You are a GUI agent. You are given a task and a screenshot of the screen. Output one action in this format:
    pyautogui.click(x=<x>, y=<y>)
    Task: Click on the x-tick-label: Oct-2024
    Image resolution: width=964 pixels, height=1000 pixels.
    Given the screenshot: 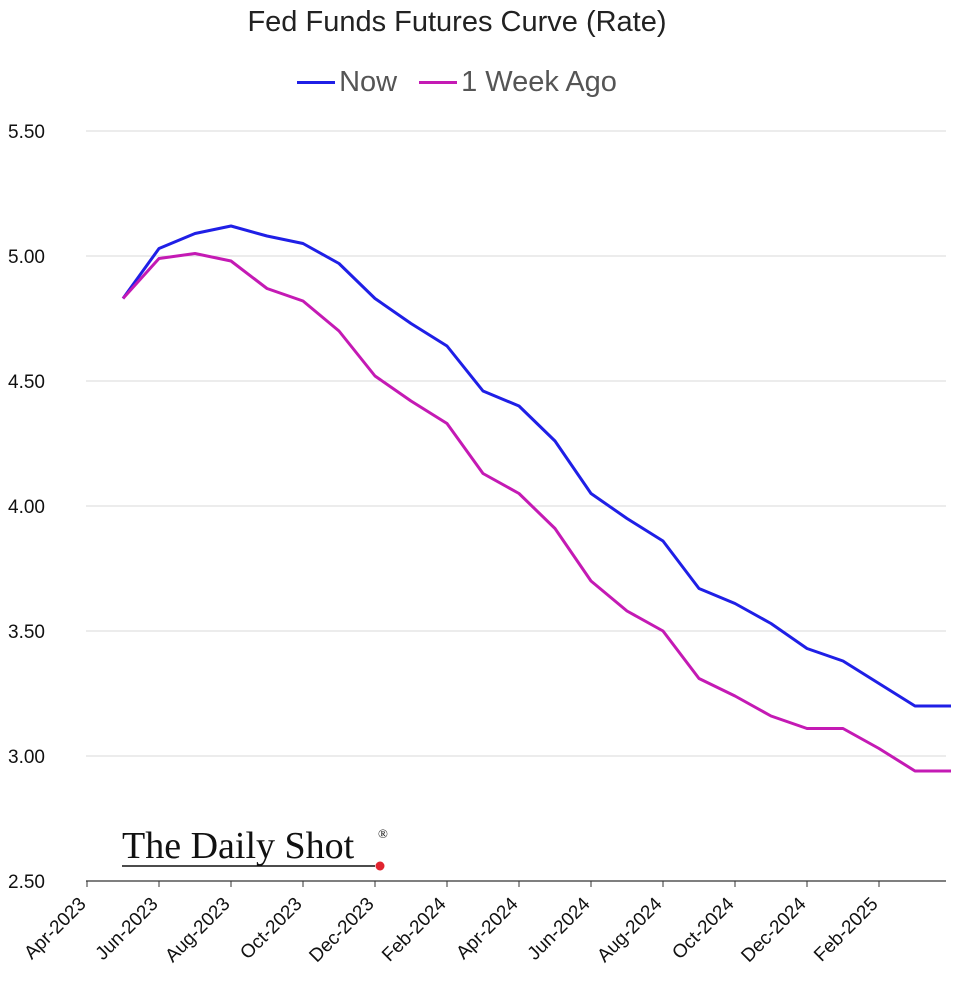 What is the action you would take?
    pyautogui.click(x=703, y=928)
    